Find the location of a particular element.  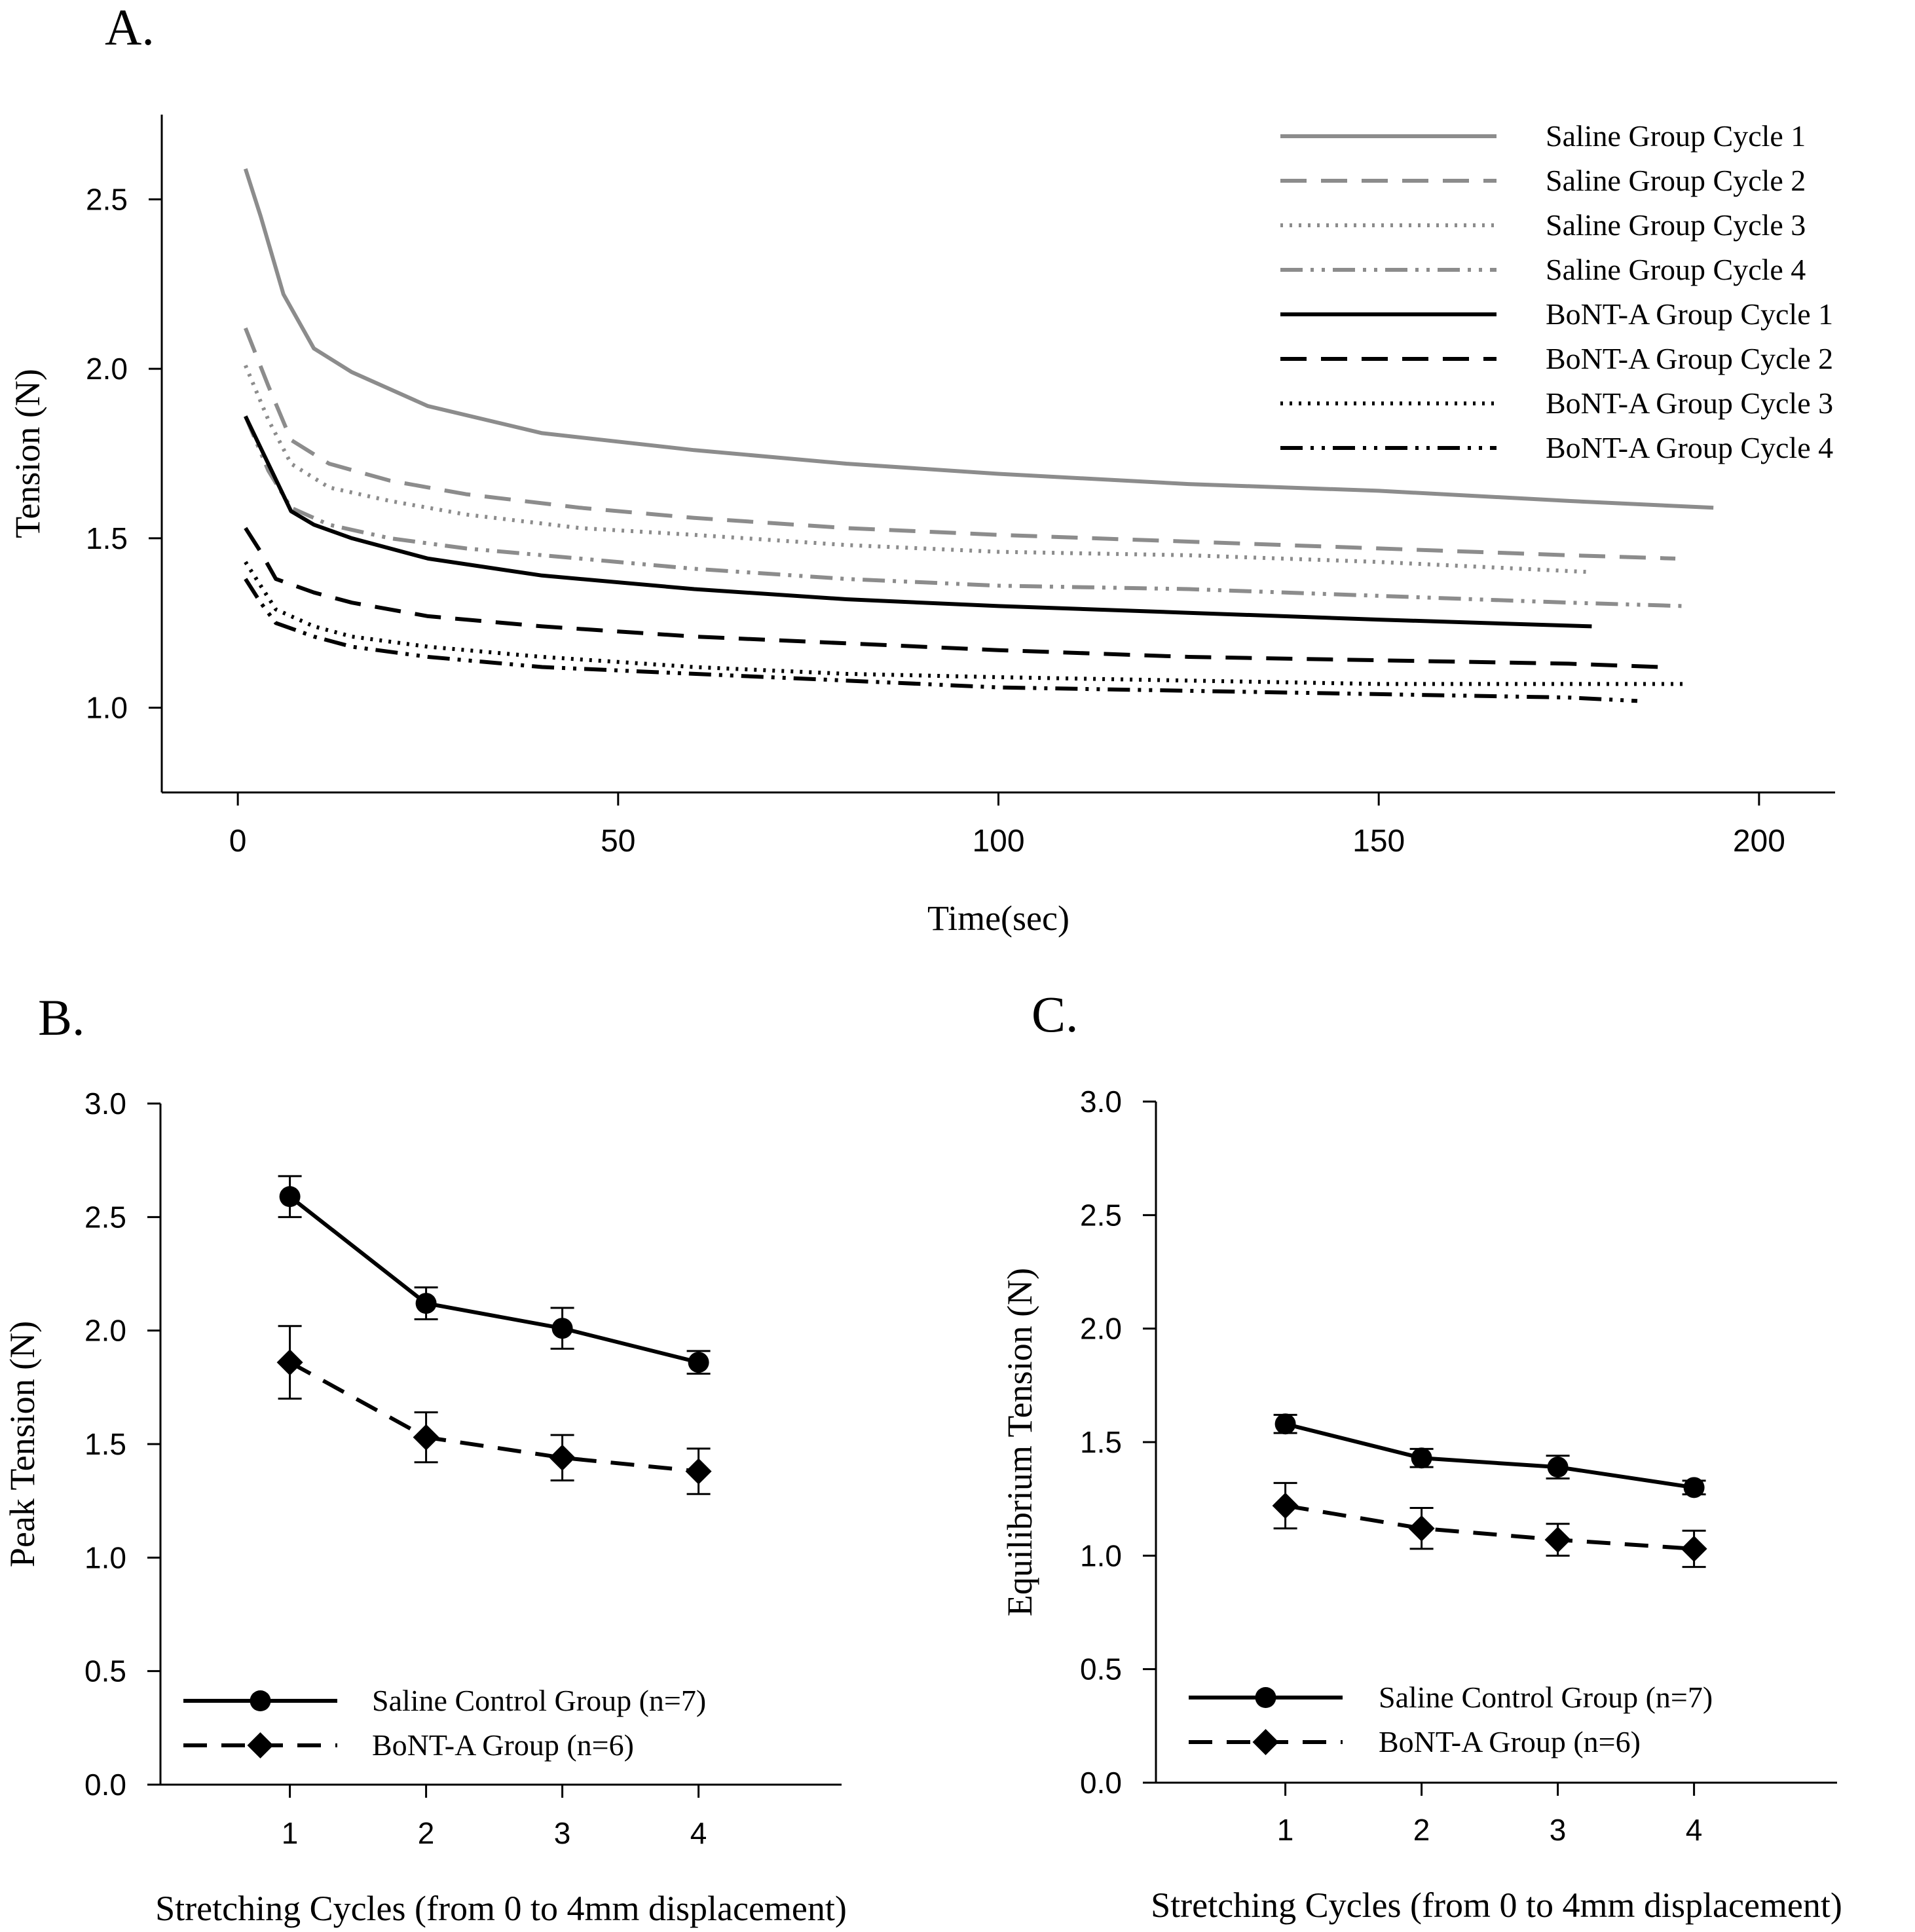

panel-label: A. is located at coordinates (130, 28).